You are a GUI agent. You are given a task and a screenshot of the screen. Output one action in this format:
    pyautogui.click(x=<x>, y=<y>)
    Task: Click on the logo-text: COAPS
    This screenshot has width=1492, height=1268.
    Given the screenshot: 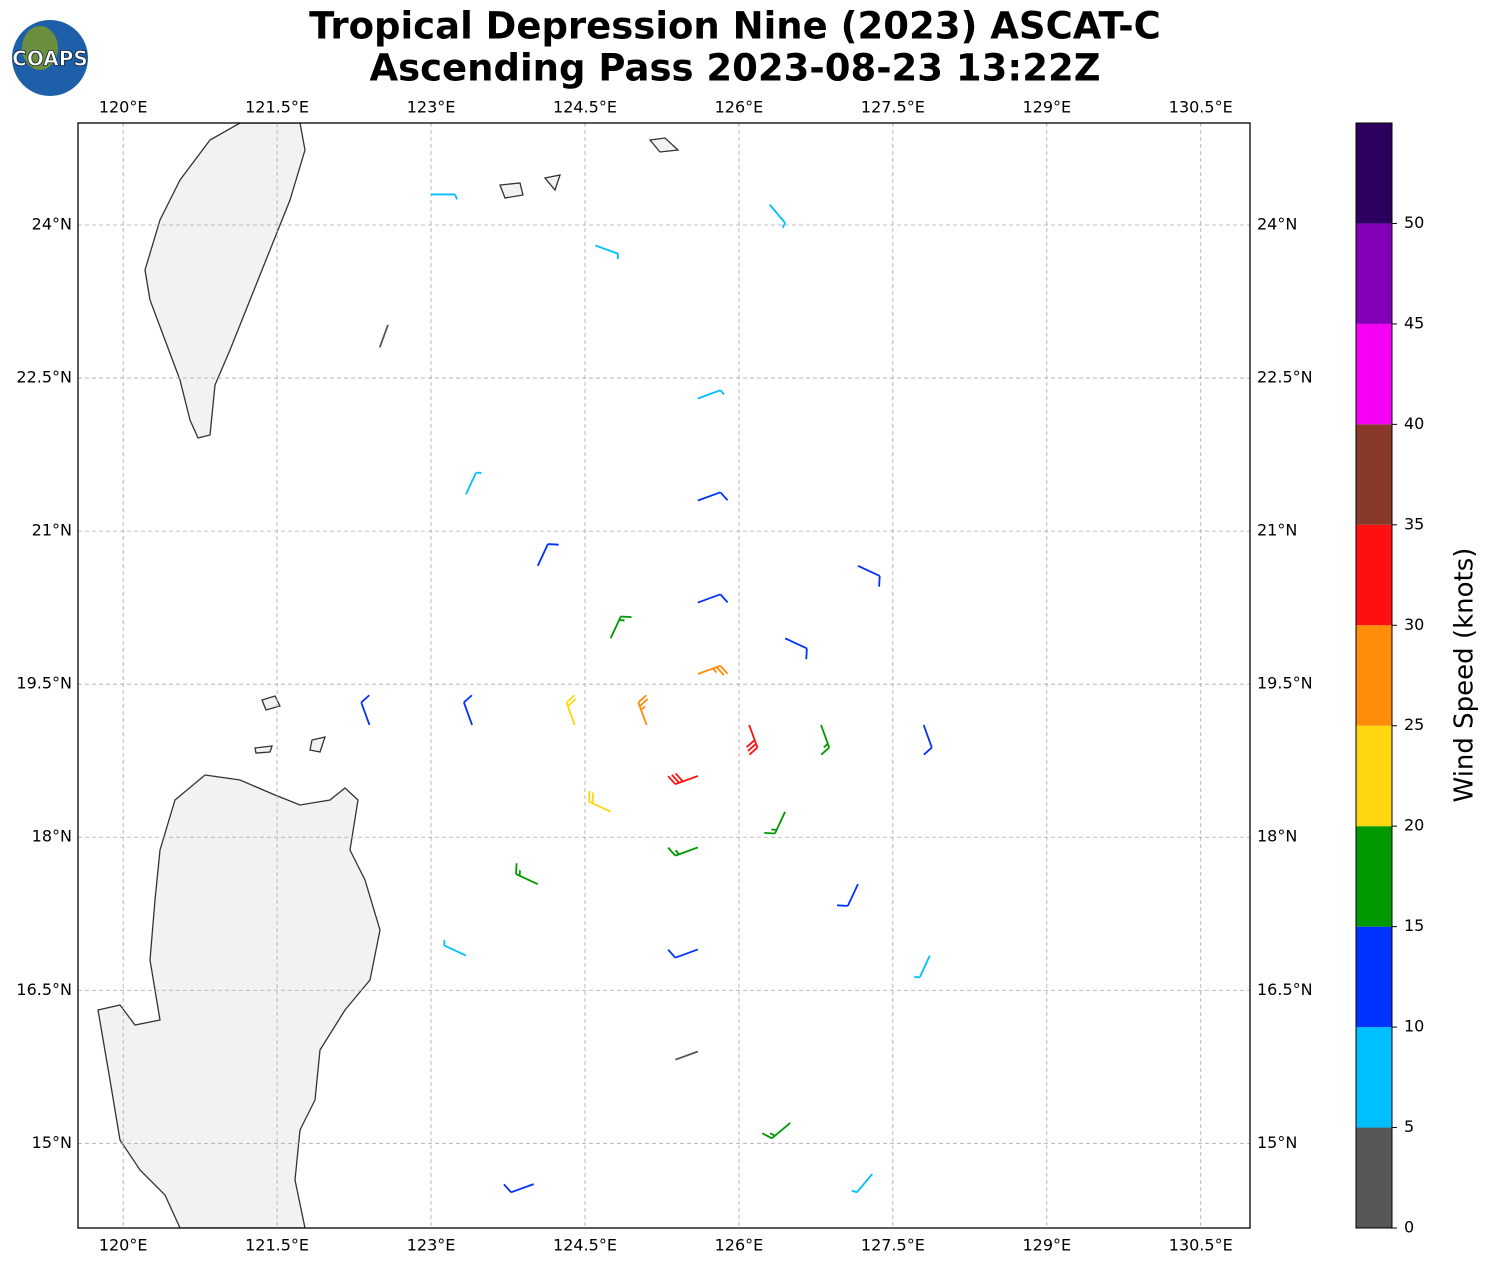 What is the action you would take?
    pyautogui.click(x=50, y=59)
    